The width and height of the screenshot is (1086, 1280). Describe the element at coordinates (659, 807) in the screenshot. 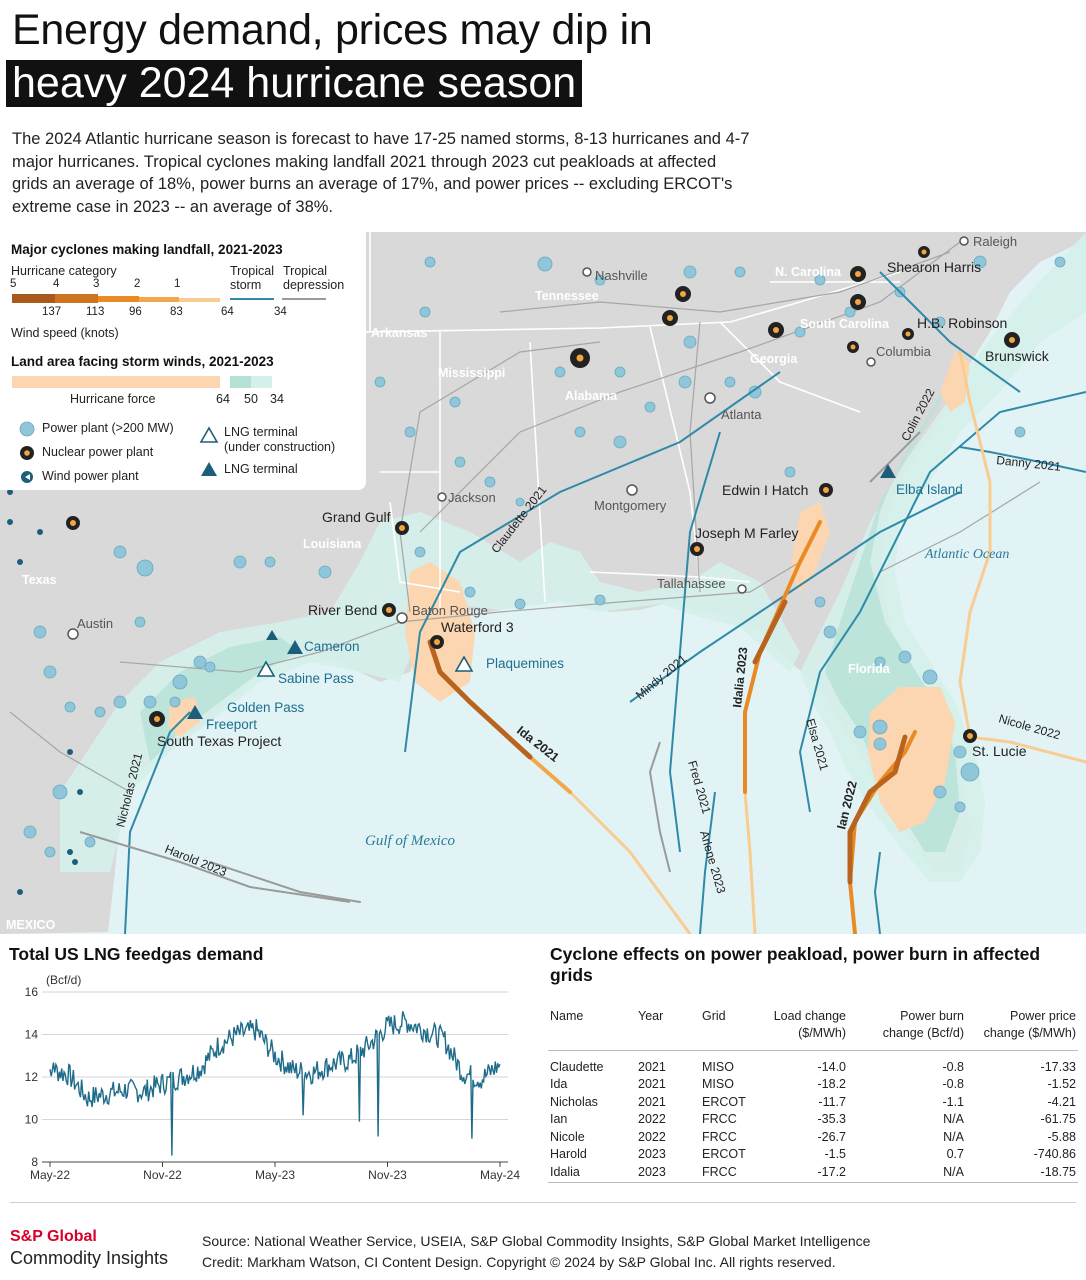

I see `track-fred-2021-depression` at that location.